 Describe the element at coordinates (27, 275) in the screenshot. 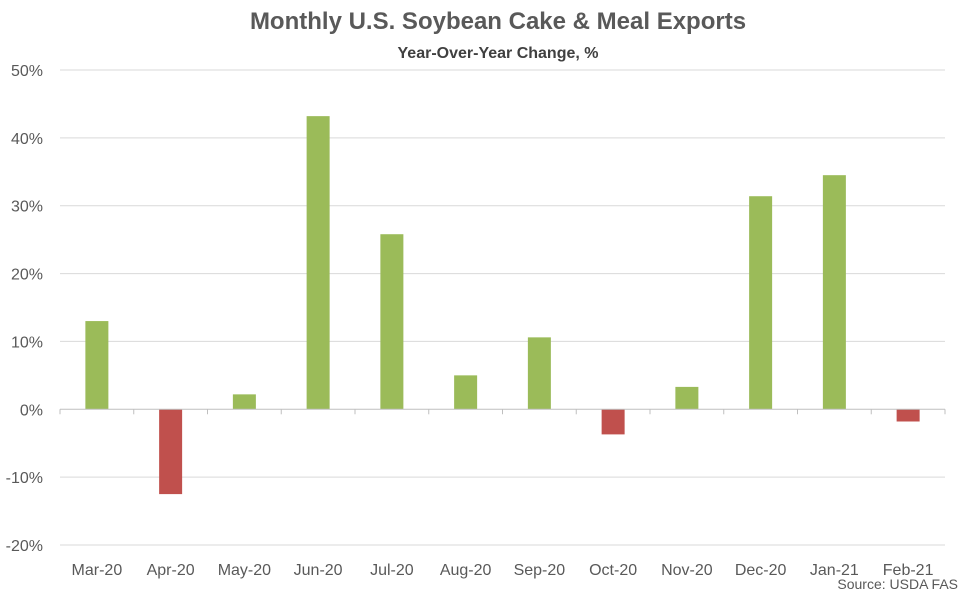

I see `y-tick-label: 20%` at that location.